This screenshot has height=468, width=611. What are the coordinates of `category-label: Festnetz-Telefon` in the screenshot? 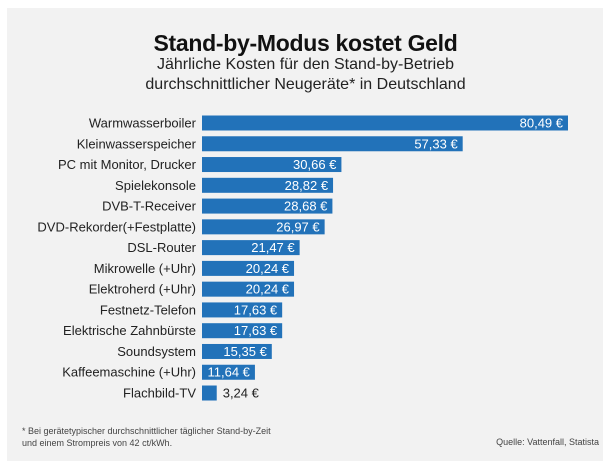 It's located at (148, 309).